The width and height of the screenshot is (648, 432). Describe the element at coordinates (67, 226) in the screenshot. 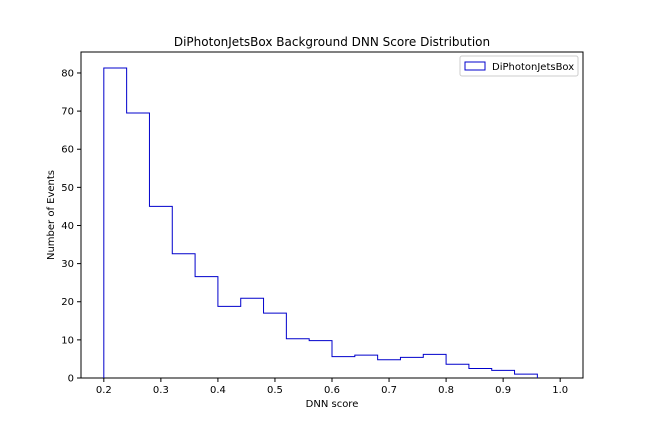

I see `y-tick-label: 40` at that location.